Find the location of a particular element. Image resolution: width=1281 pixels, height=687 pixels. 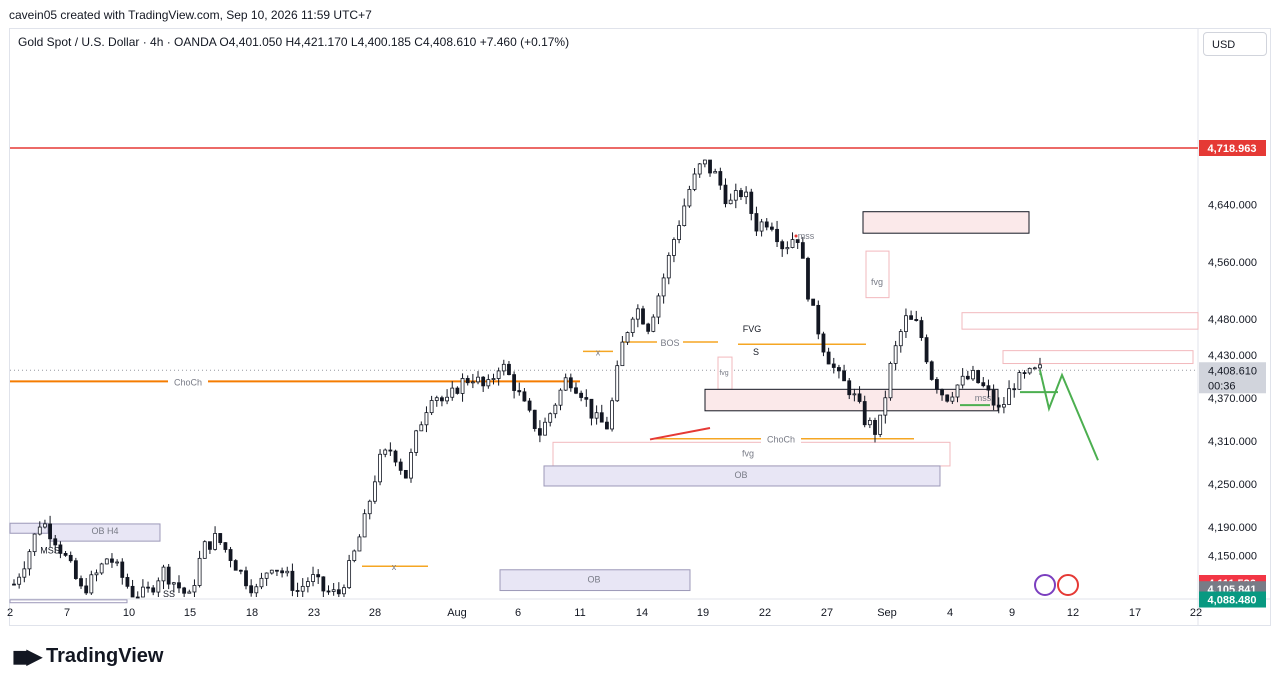

price-tick: 4,560.000 is located at coordinates (1232, 263).